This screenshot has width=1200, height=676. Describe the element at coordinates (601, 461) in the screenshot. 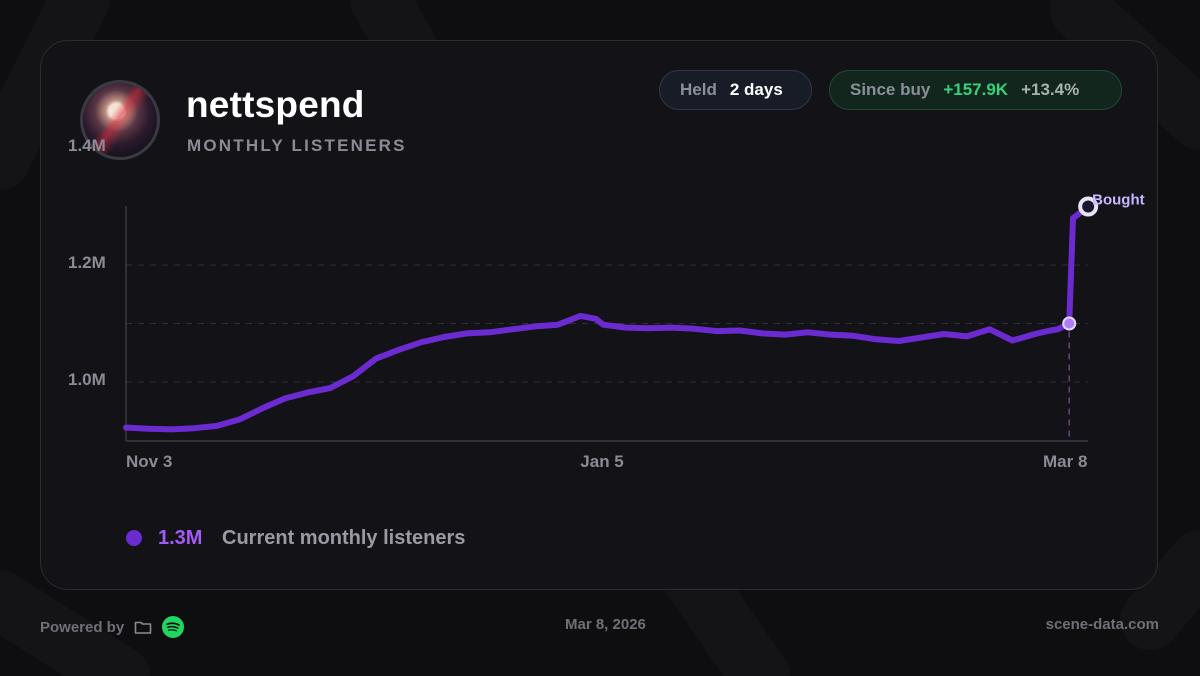

I see `x-tick-label-1: Jan 5` at that location.